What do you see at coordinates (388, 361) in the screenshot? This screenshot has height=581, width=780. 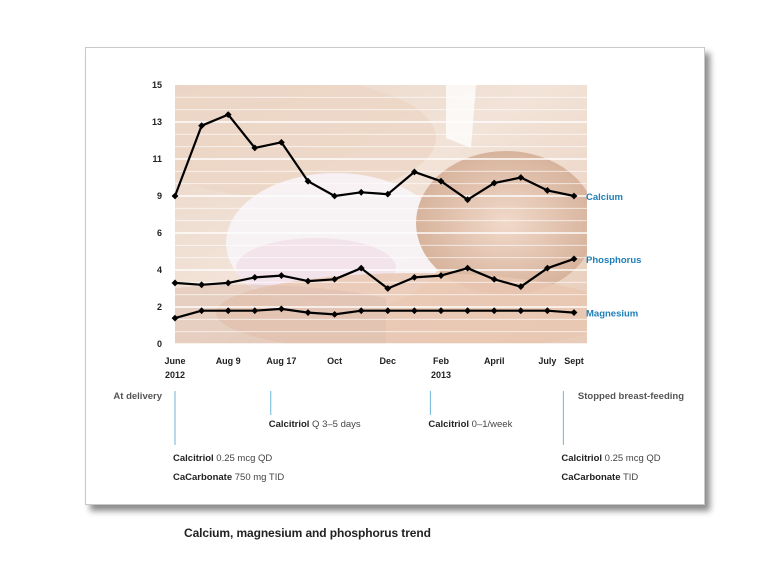 I see `x-tick-label: Dec` at bounding box center [388, 361].